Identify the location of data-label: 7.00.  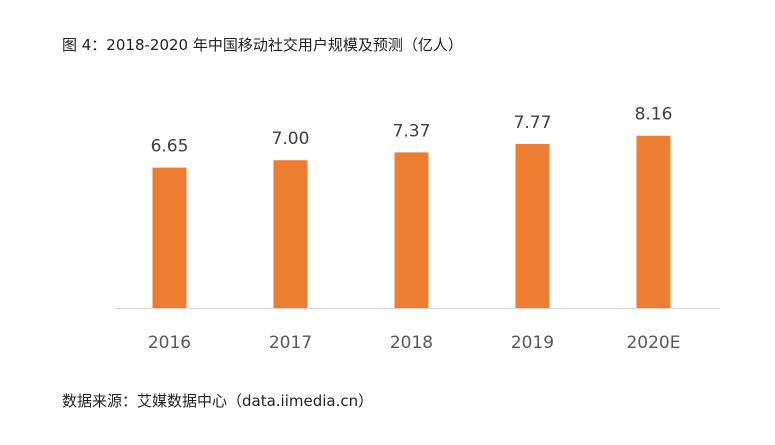
(291, 139).